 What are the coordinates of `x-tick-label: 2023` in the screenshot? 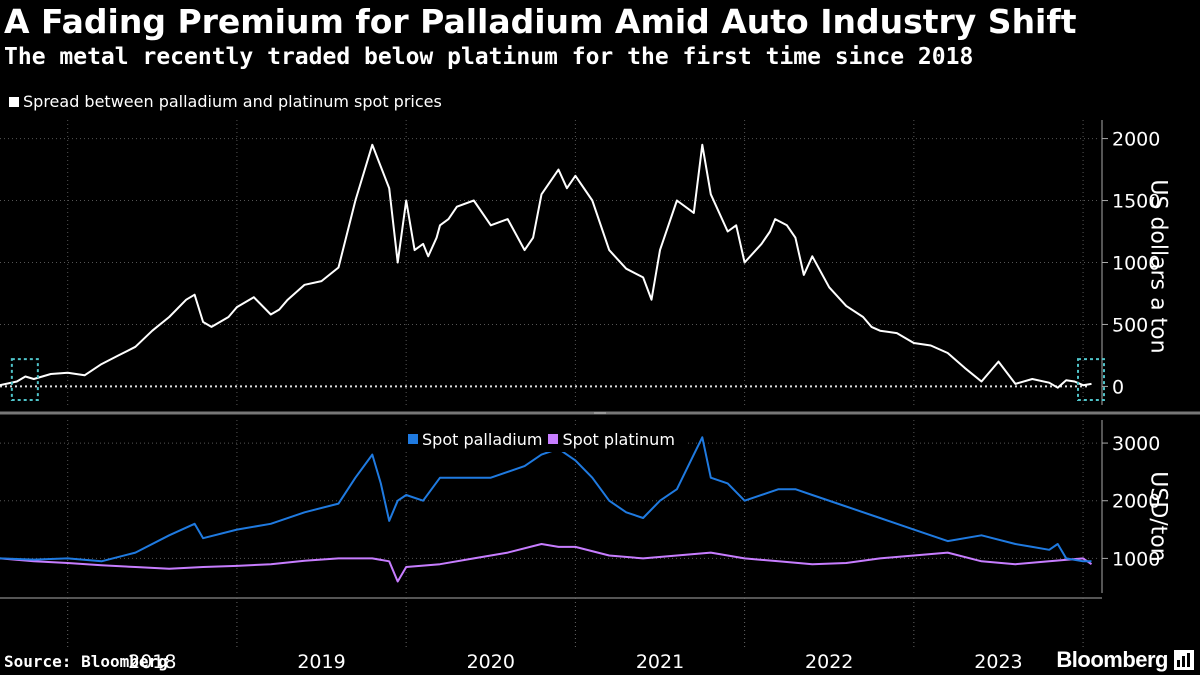 It's located at (998, 662).